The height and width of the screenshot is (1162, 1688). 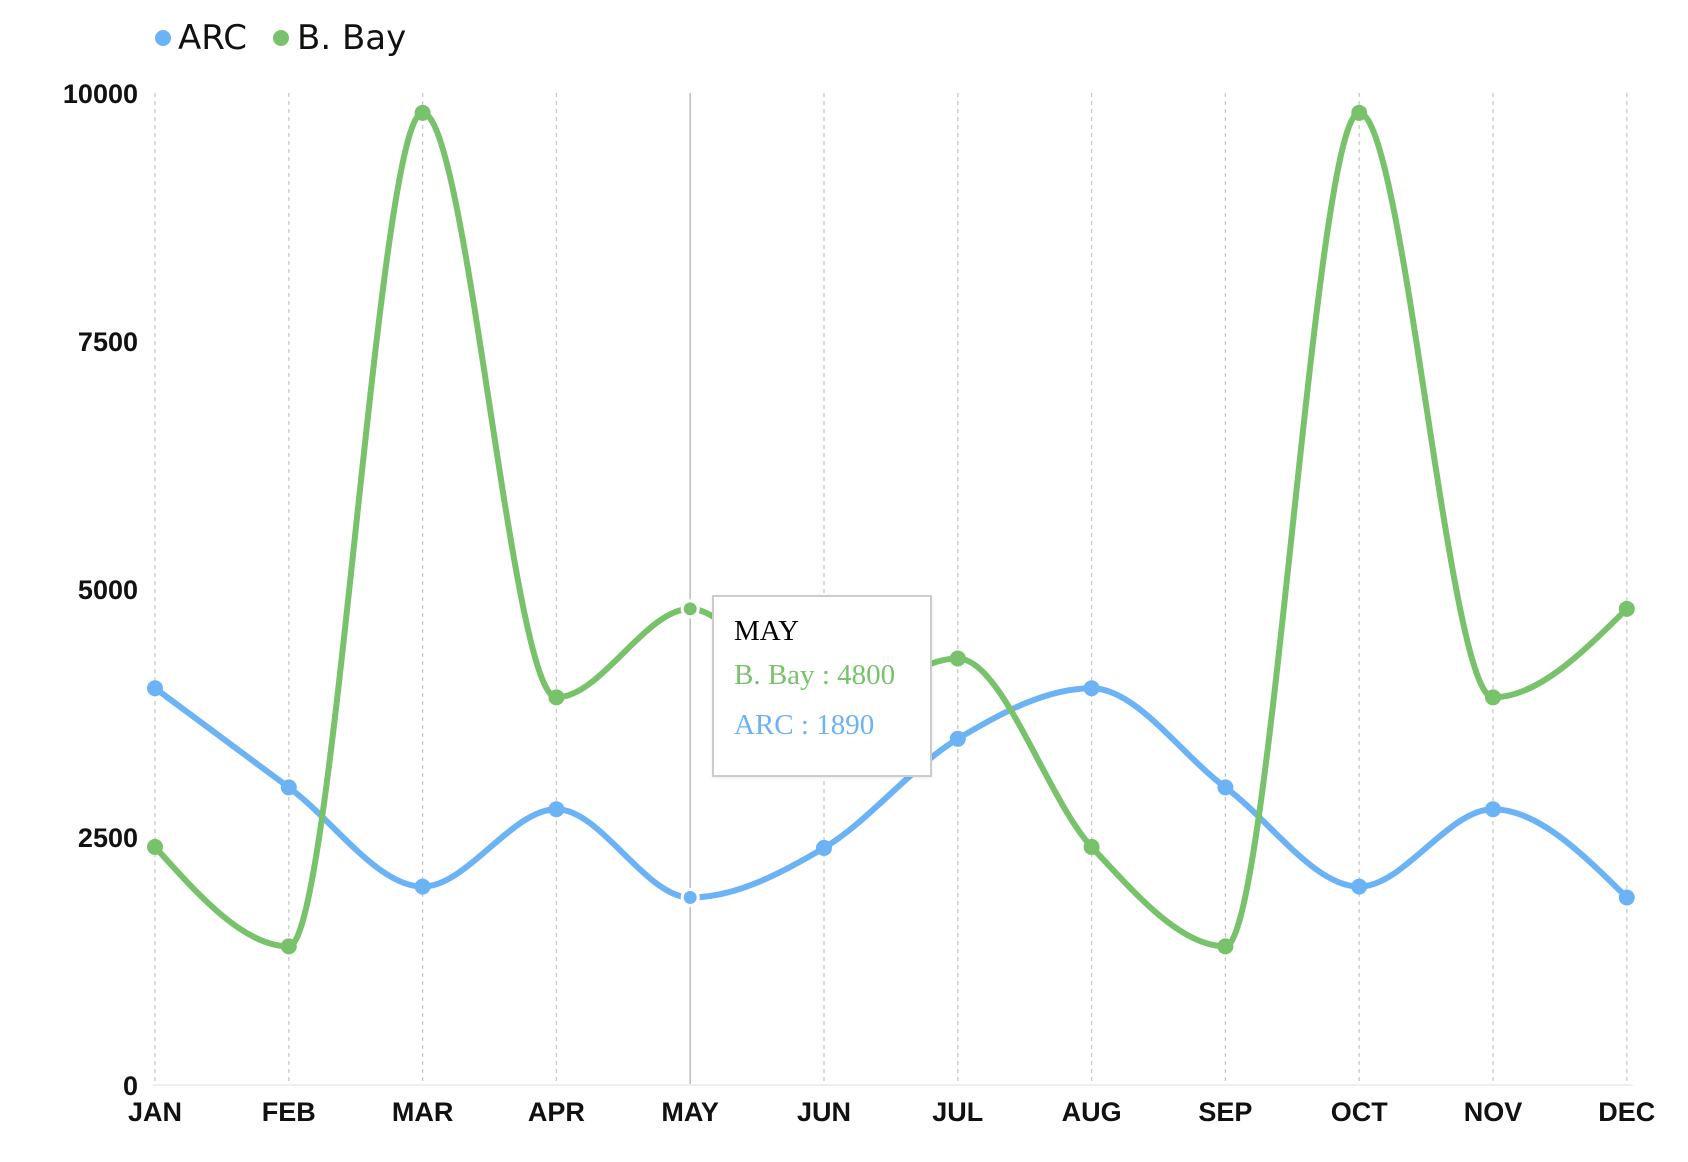 I want to click on x-tick-label: OCT, so click(x=1360, y=1112).